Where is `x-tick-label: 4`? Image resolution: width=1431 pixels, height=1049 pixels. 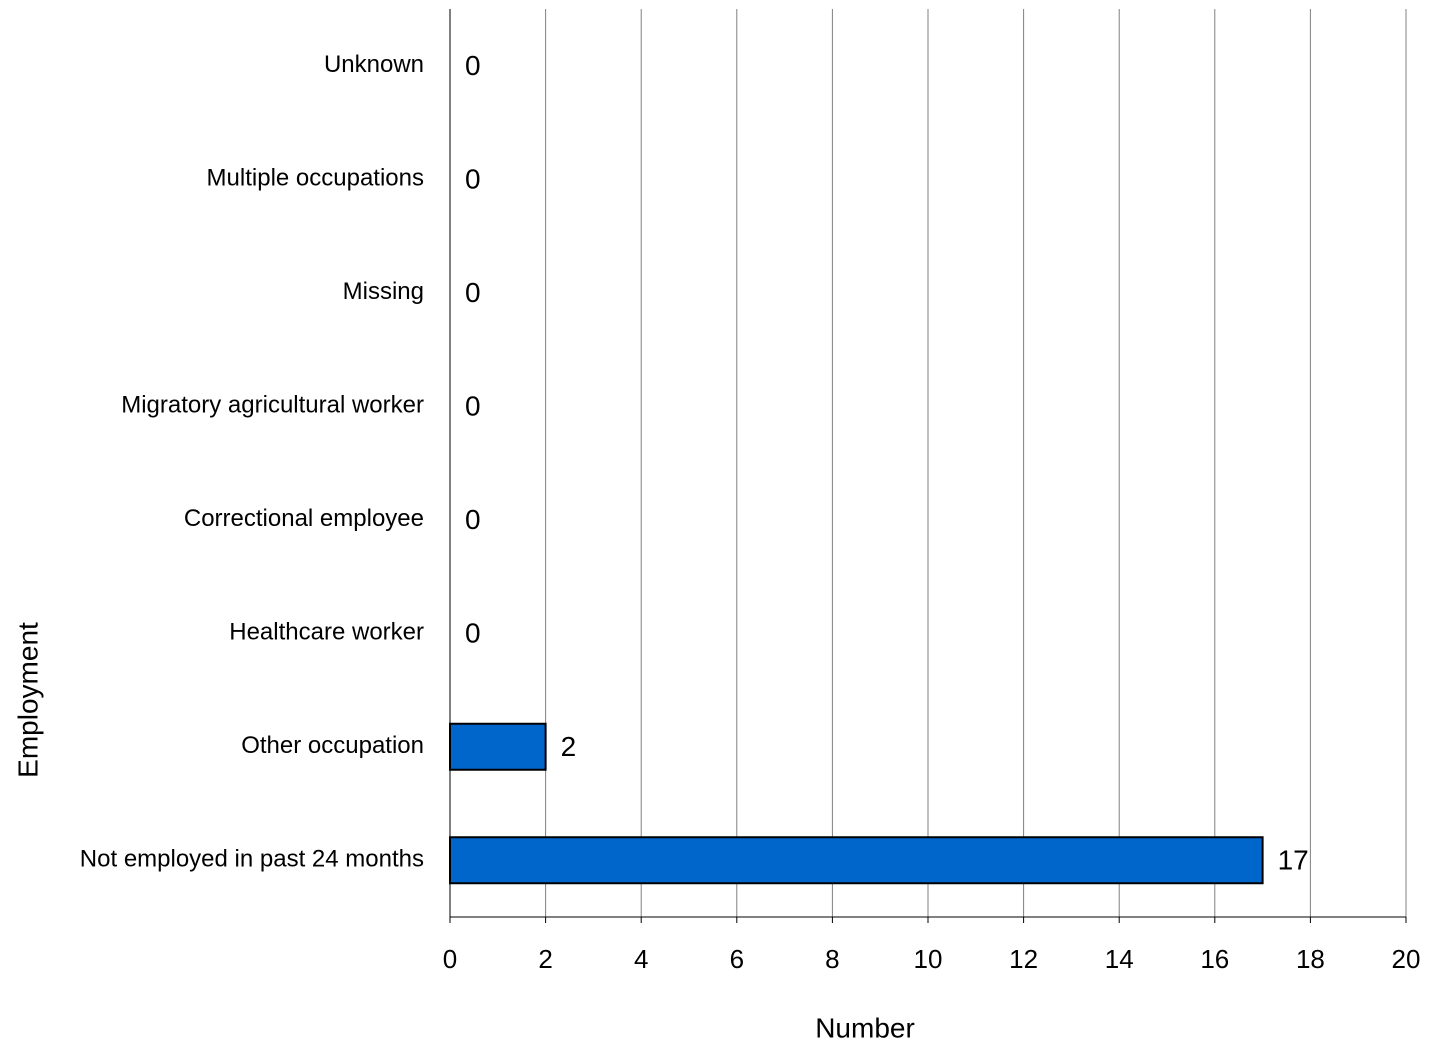 x-tick-label: 4 is located at coordinates (641, 959).